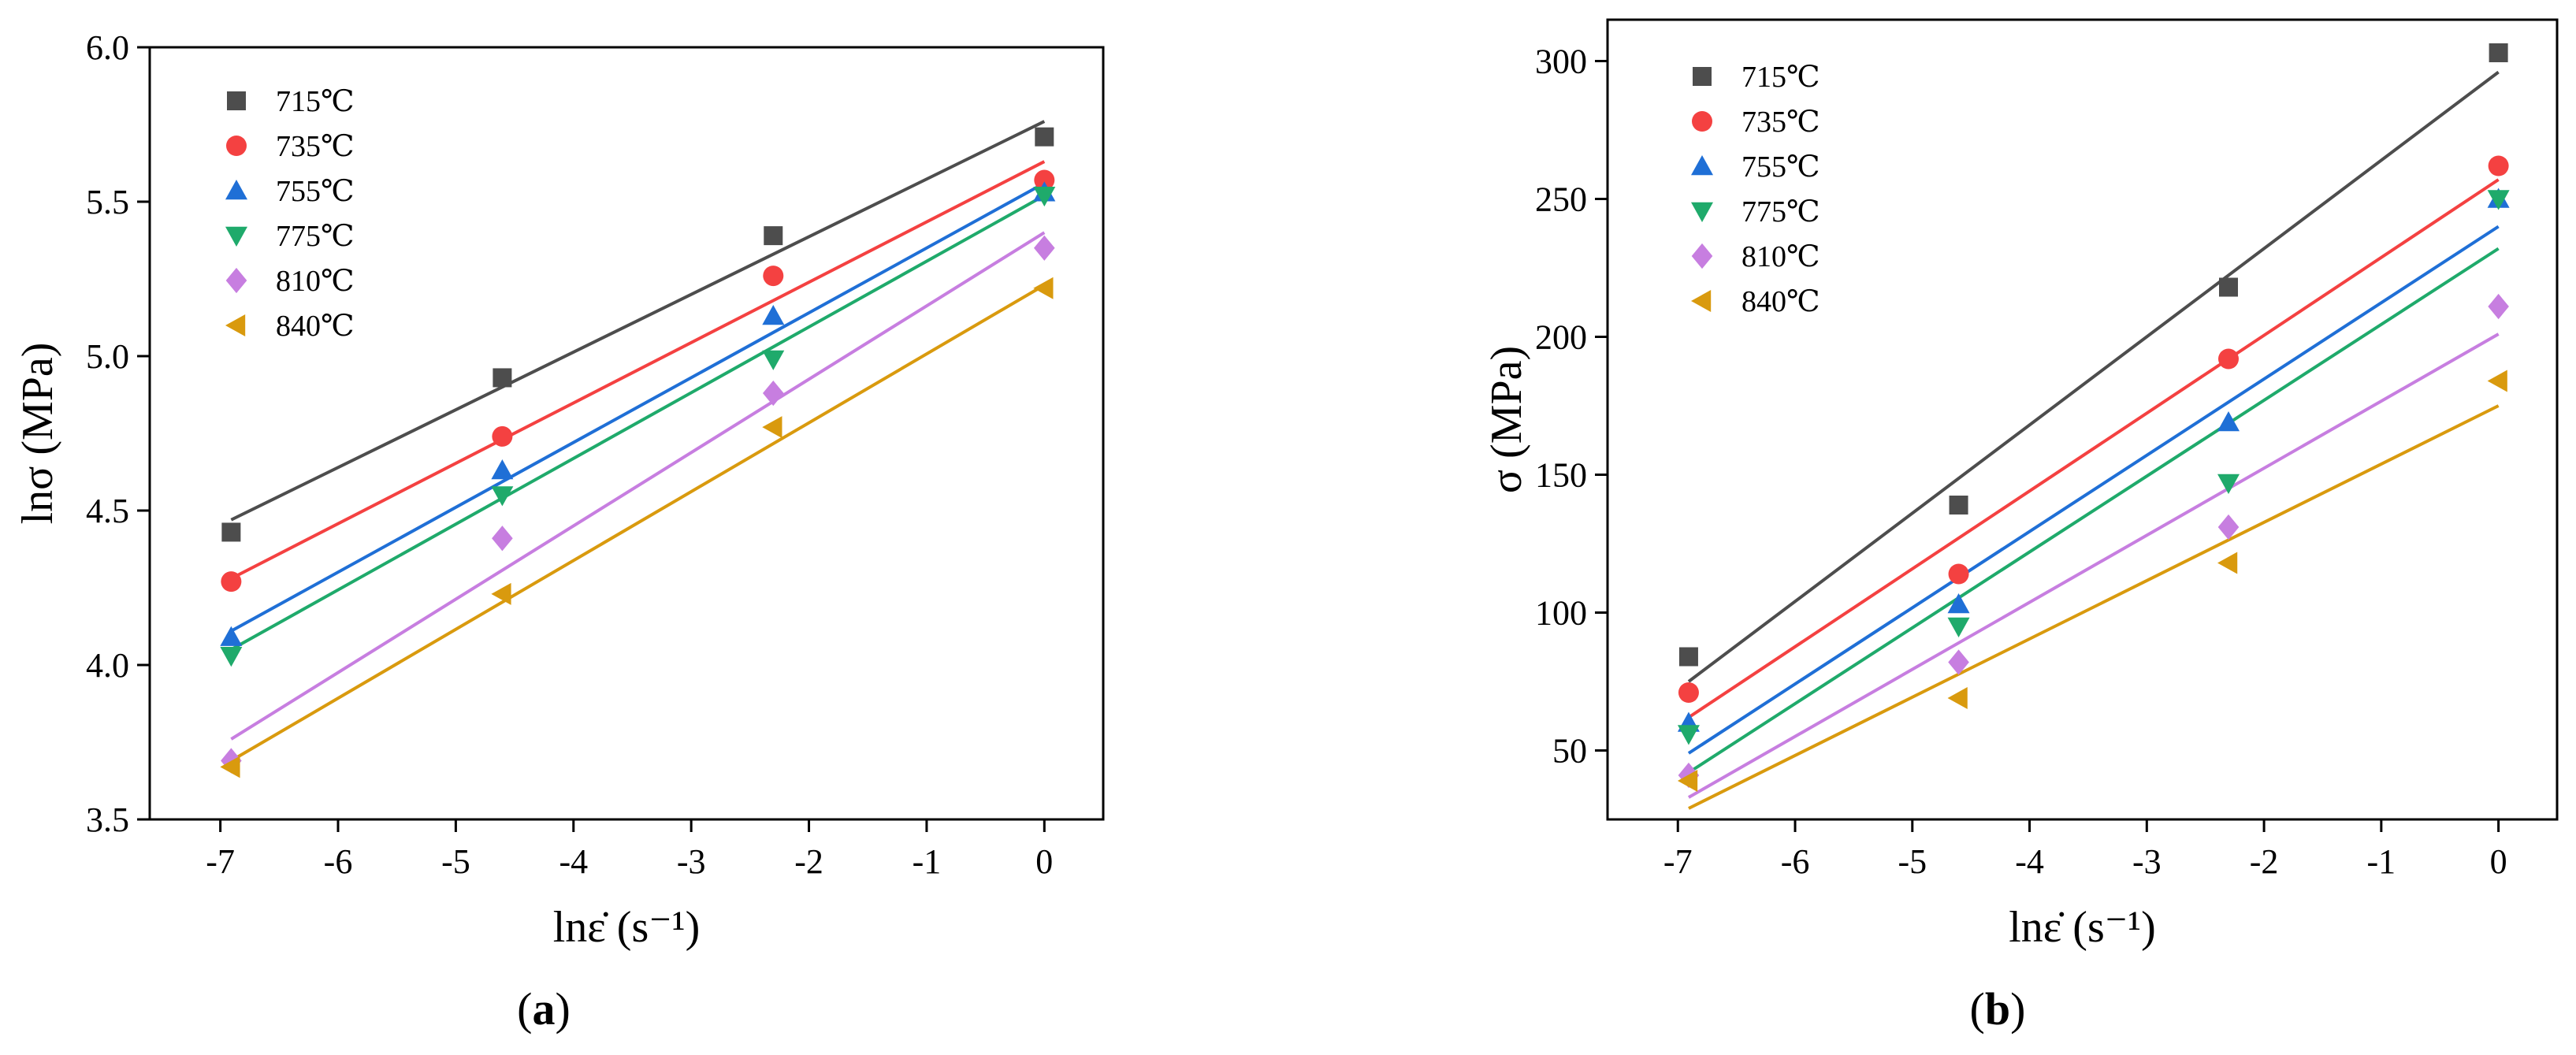  What do you see at coordinates (1561, 337) in the screenshot?
I see `y-tick-label: 200` at bounding box center [1561, 337].